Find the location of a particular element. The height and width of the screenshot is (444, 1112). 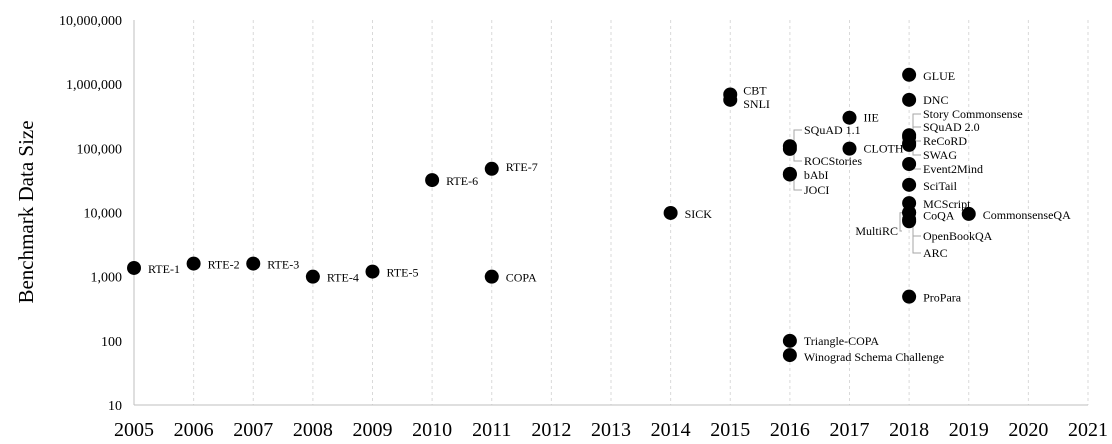

point-commonsenseqa is located at coordinates (968, 213).